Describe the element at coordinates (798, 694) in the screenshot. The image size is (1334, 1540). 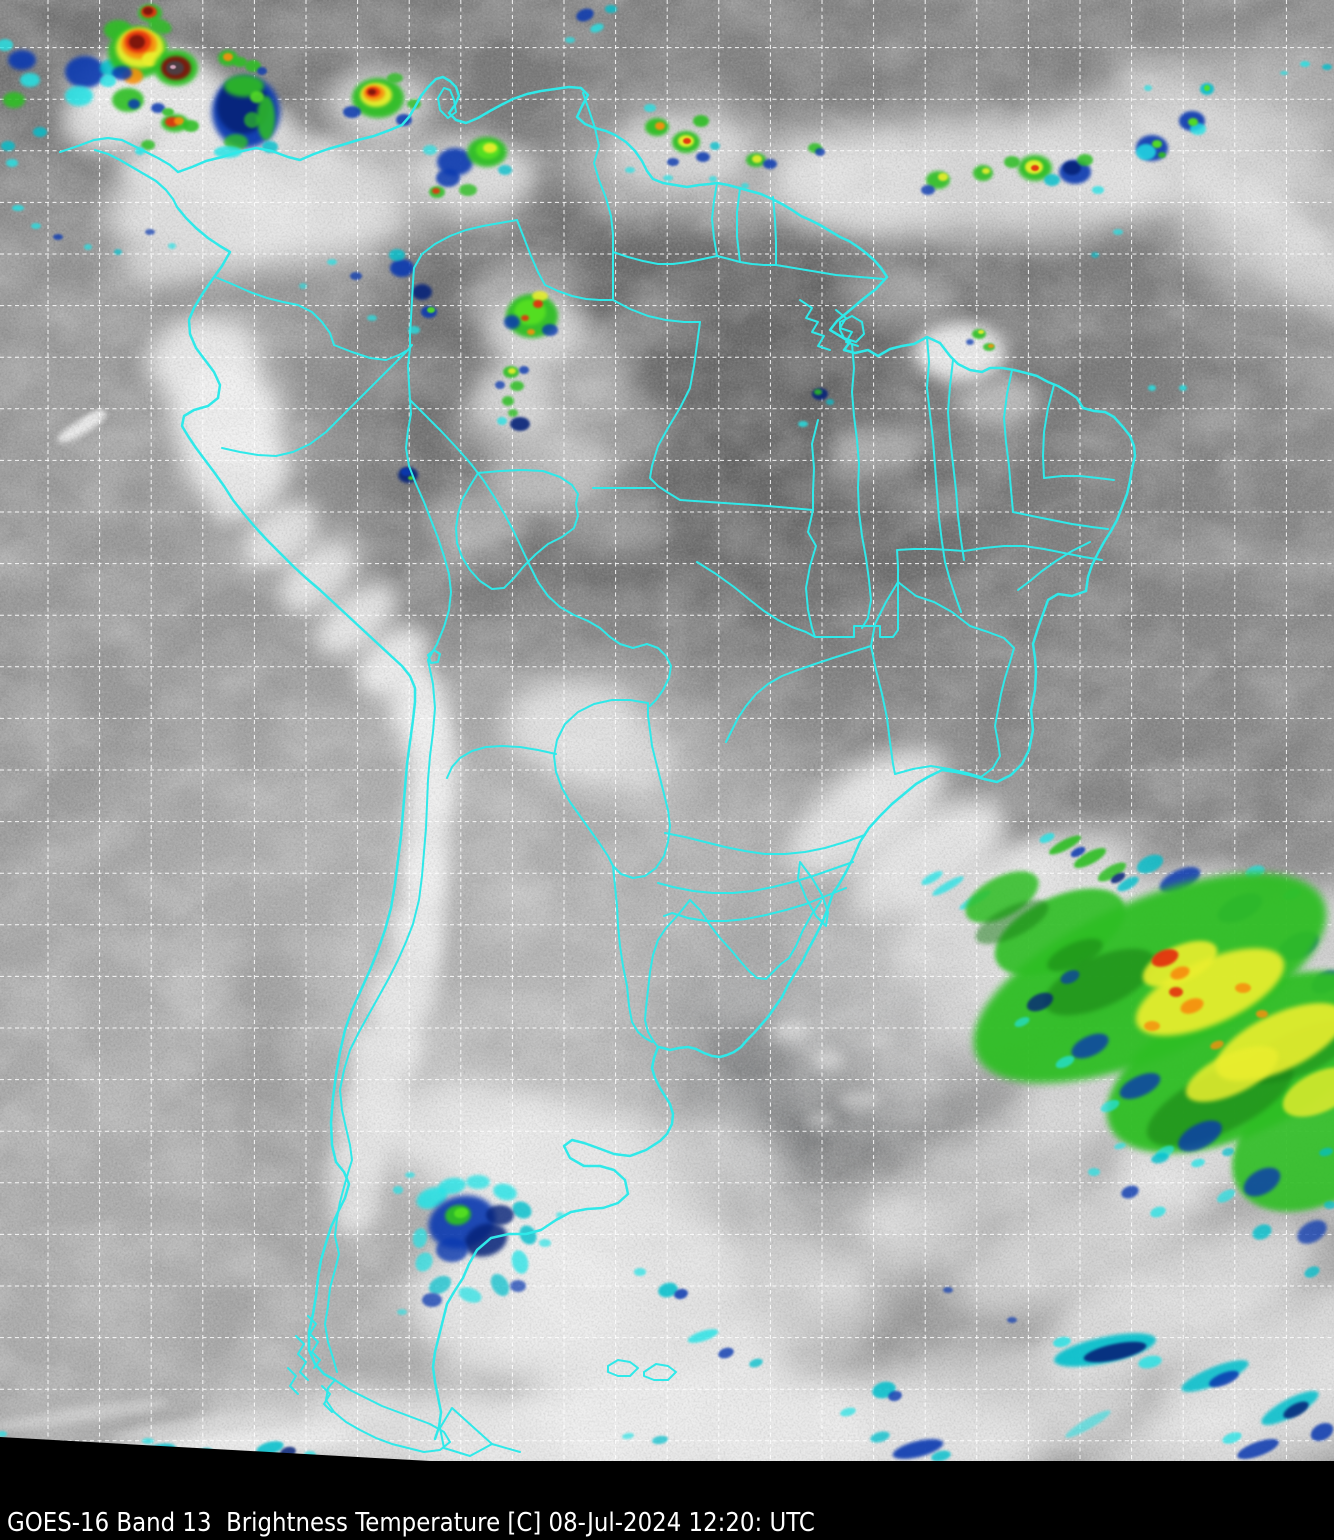
I see `border-state-goias-ms` at that location.